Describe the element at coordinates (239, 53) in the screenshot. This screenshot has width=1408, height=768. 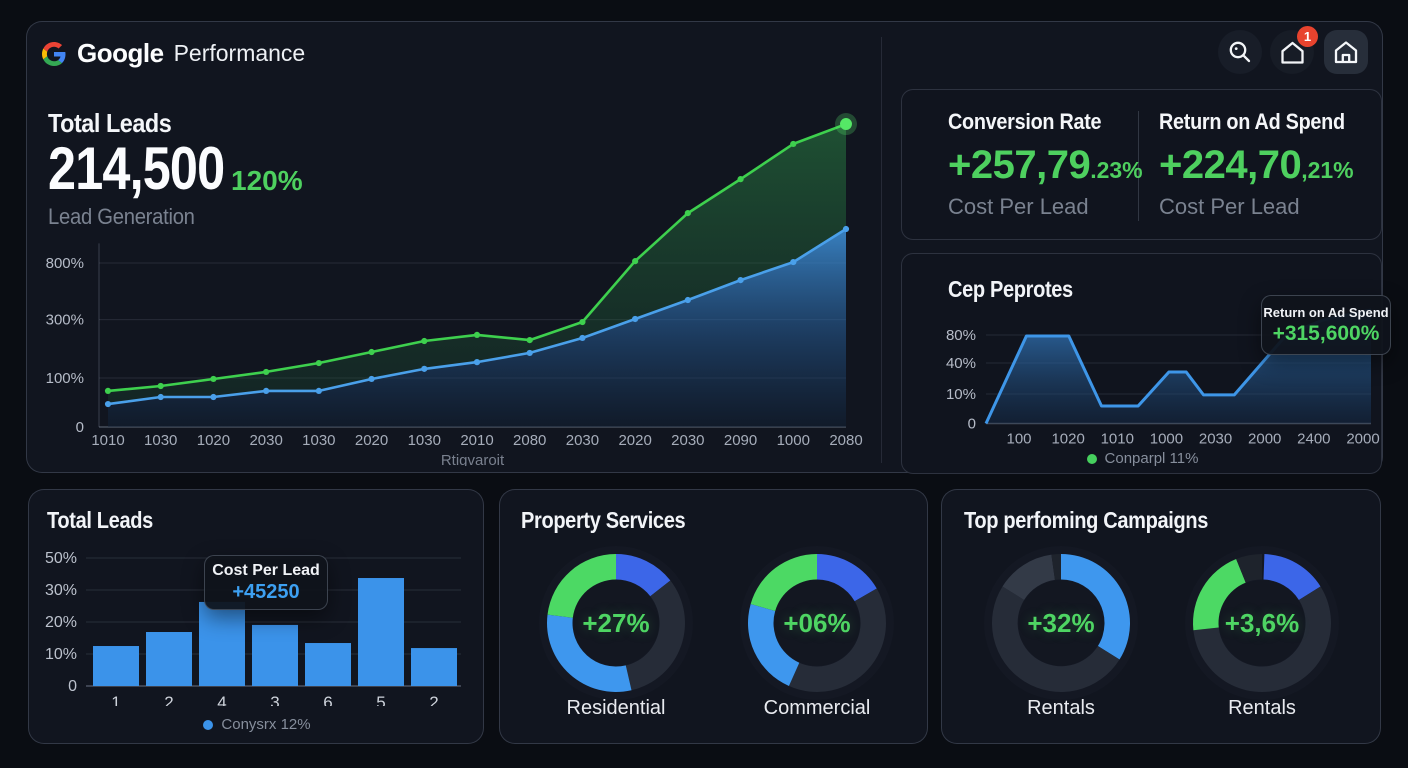
I see `product-name: Performance` at that location.